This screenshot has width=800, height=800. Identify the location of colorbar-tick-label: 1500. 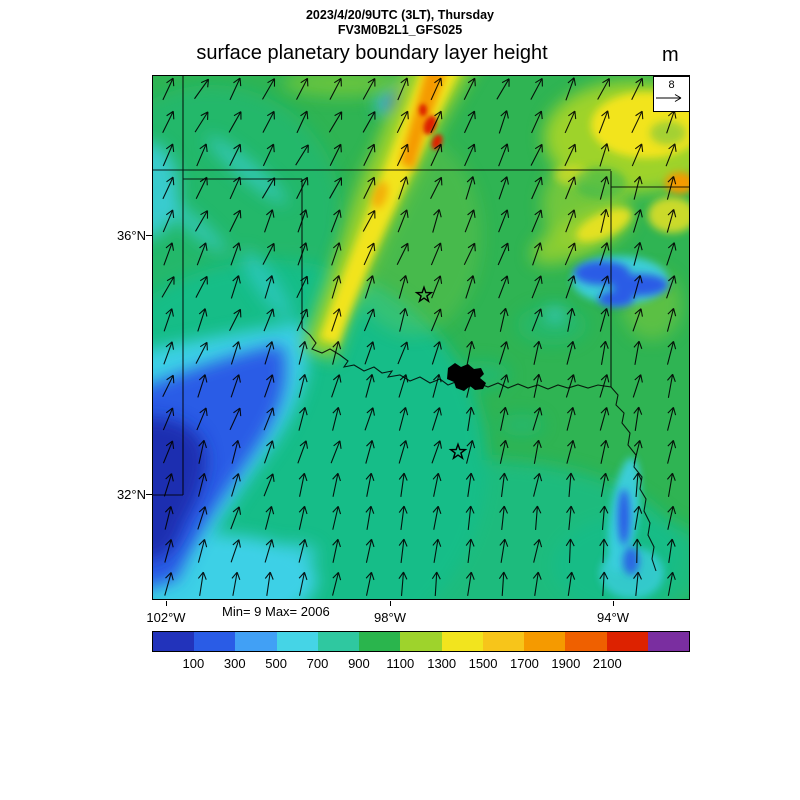
(483, 663).